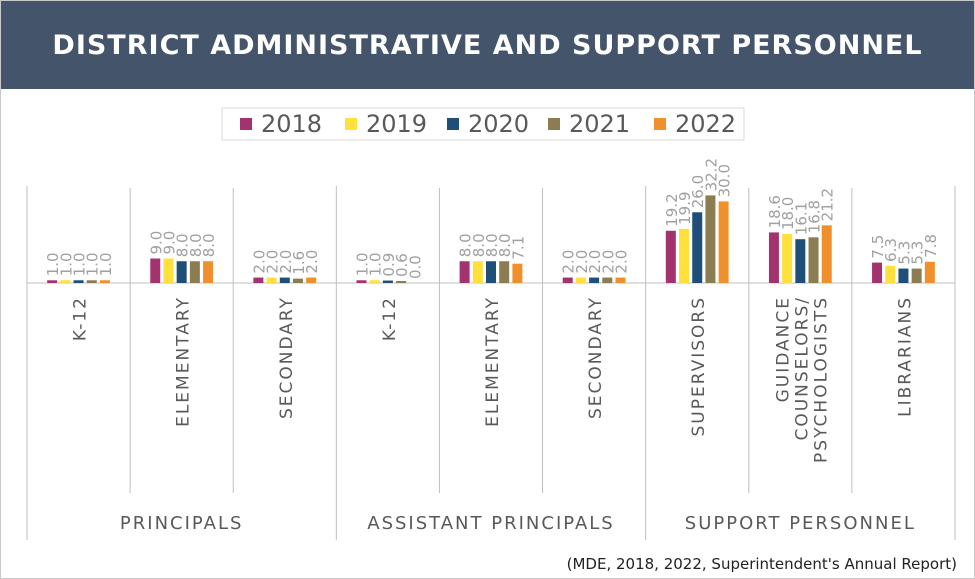 Image resolution: width=975 pixels, height=579 pixels. Describe the element at coordinates (891, 250) in the screenshot. I see `data-label: 6.3` at that location.